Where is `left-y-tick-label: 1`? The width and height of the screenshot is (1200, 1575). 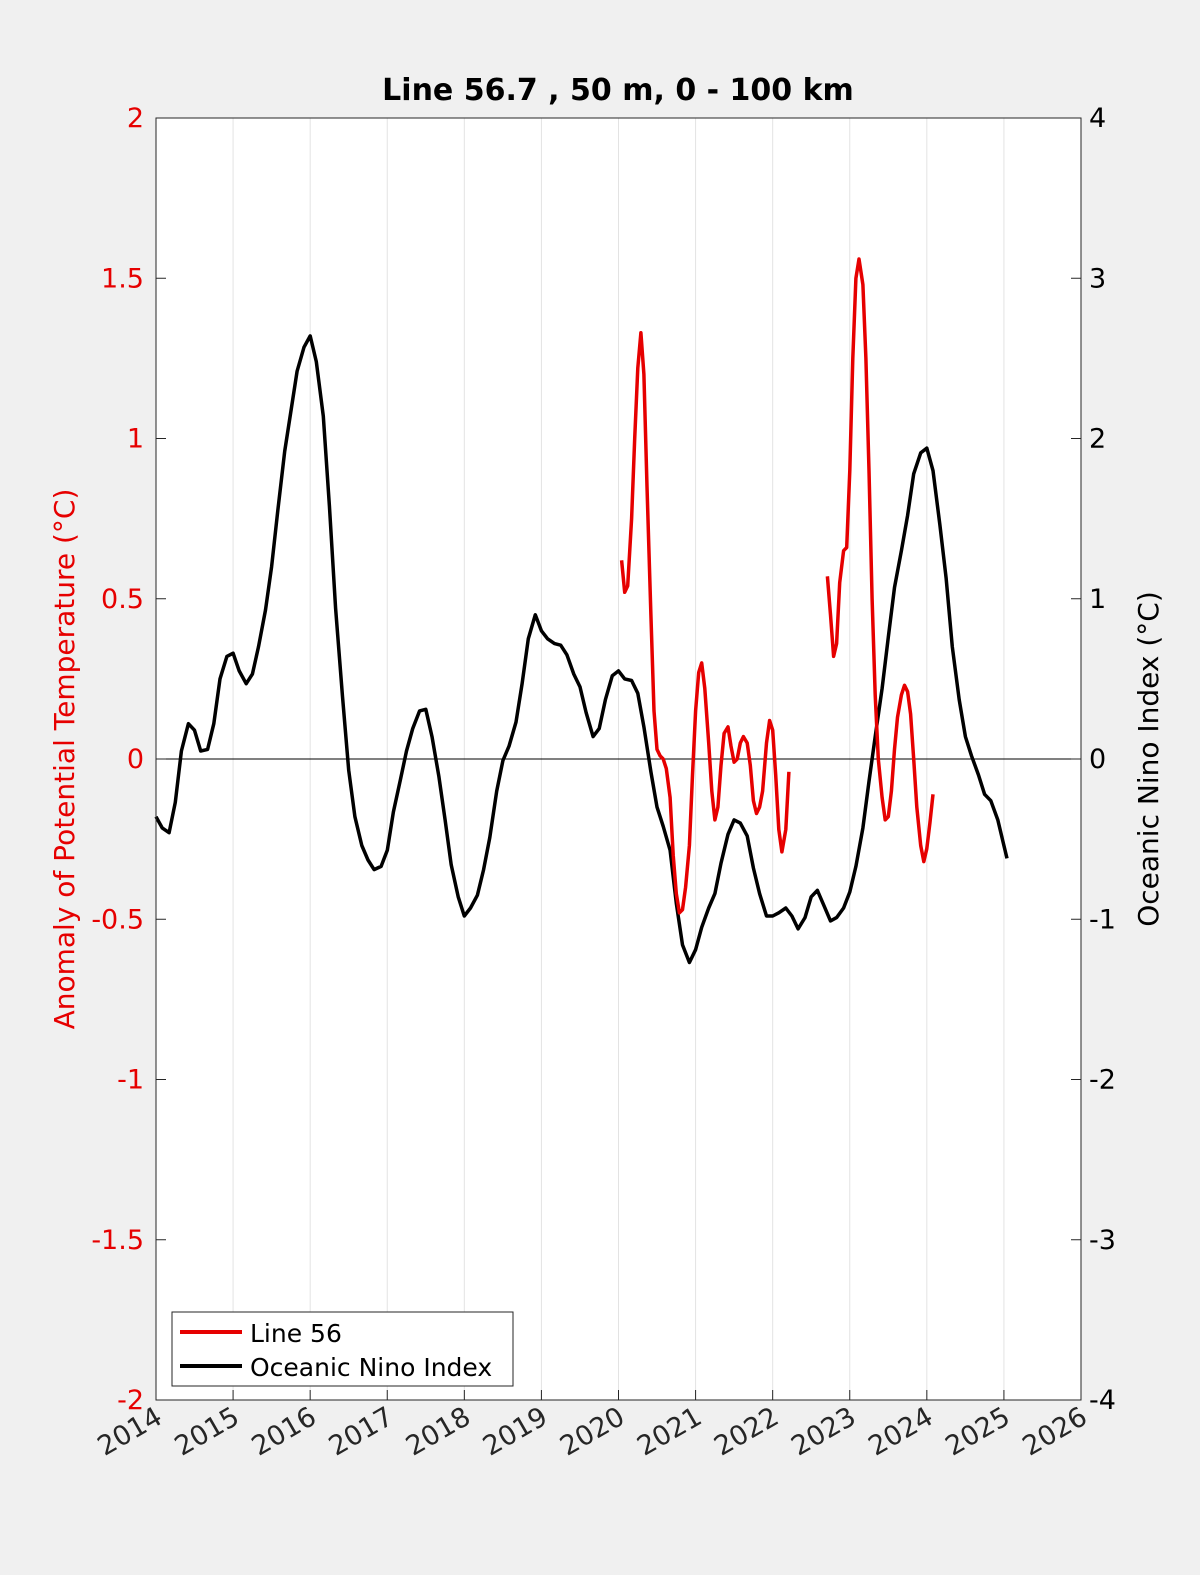
left-y-tick-label: 1 is located at coordinates (135, 439).